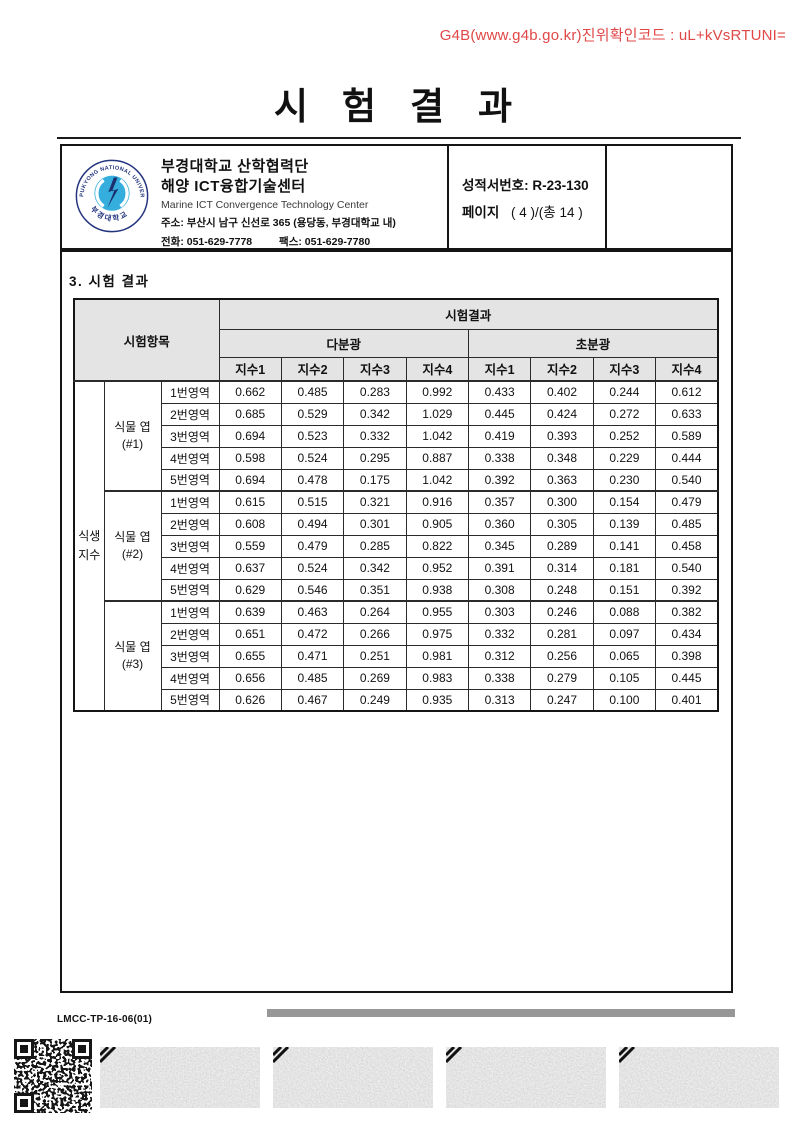  What do you see at coordinates (250, 590) in the screenshot?
I see `value-cell-multi: 0.629` at bounding box center [250, 590].